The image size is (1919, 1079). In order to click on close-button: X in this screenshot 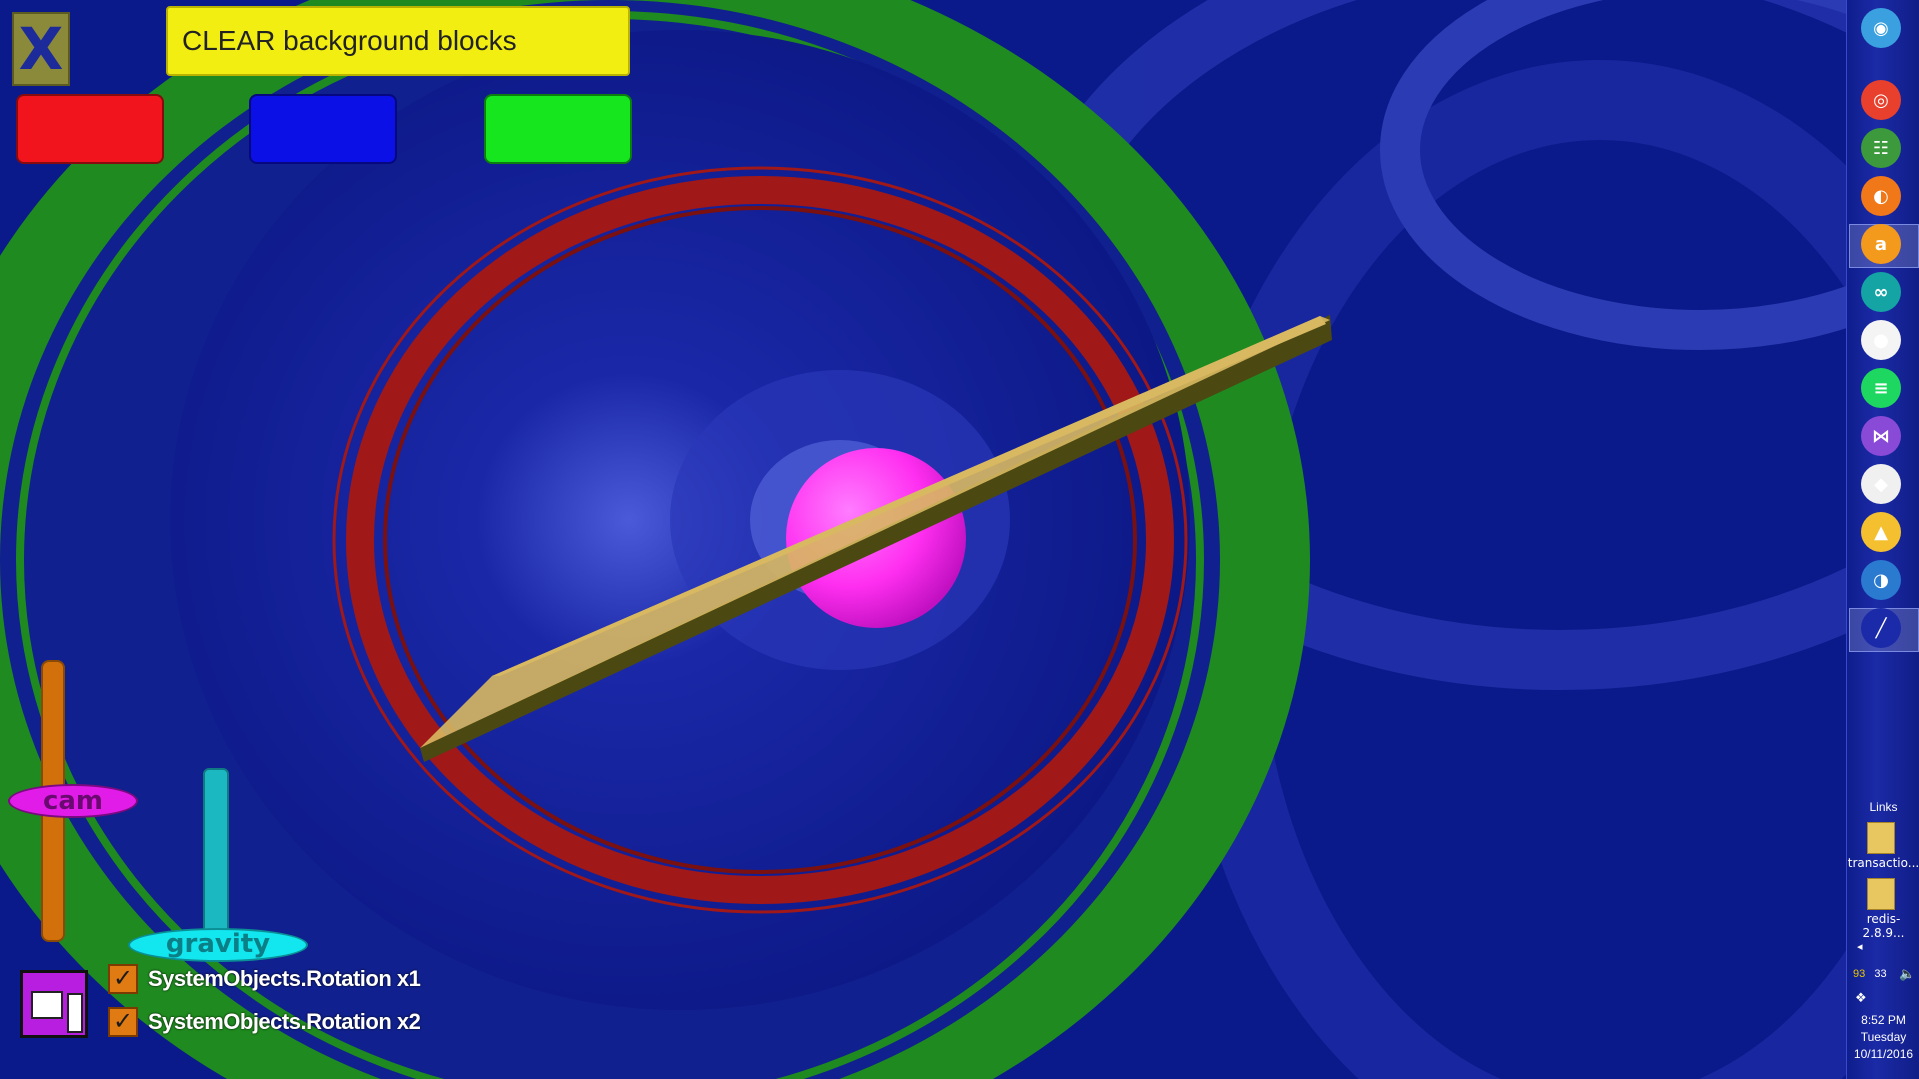, I will do `click(41, 49)`.